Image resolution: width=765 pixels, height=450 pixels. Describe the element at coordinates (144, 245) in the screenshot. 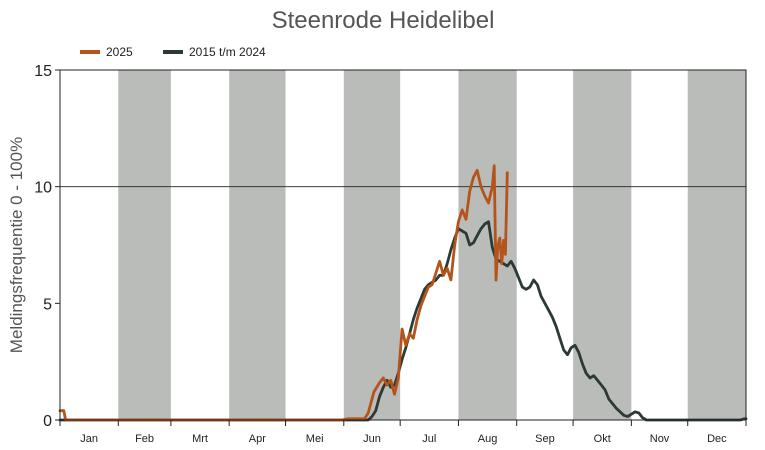

I see `month-shade-feb` at that location.